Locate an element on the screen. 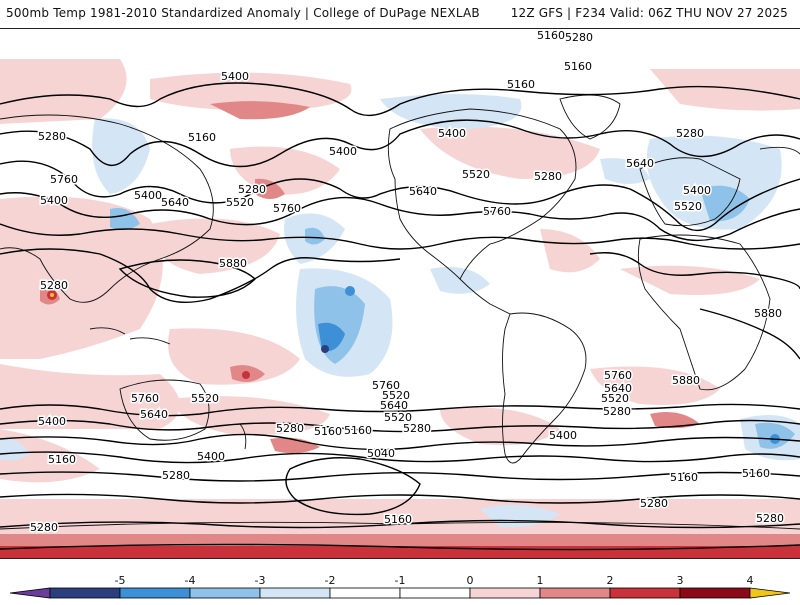  colorbar-tick-label: 2 is located at coordinates (610, 580).